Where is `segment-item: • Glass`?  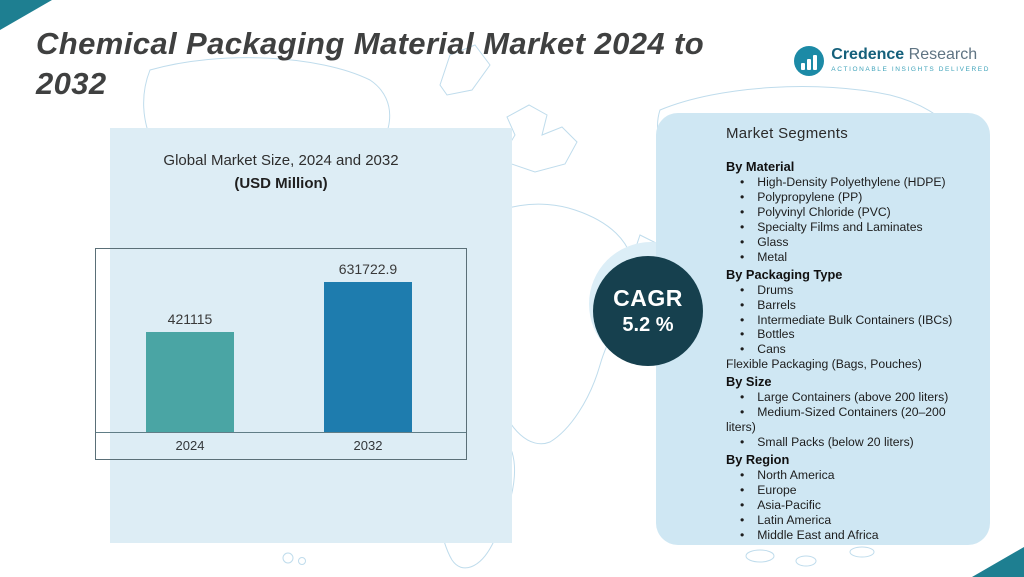 segment-item: • Glass is located at coordinates (764, 241).